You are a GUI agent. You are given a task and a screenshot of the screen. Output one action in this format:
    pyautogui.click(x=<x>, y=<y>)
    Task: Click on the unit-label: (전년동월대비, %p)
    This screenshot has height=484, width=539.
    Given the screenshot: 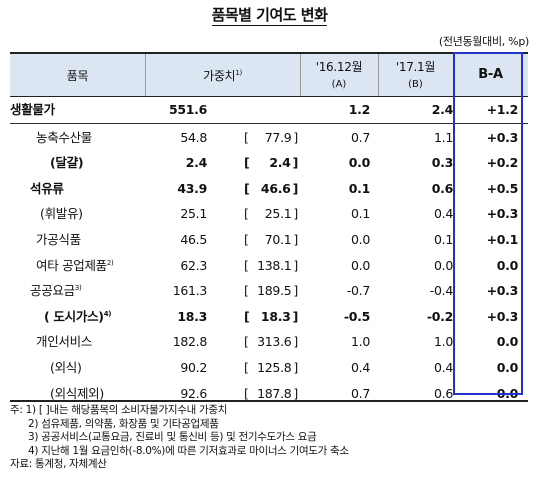 What is the action you would take?
    pyautogui.click(x=483, y=41)
    